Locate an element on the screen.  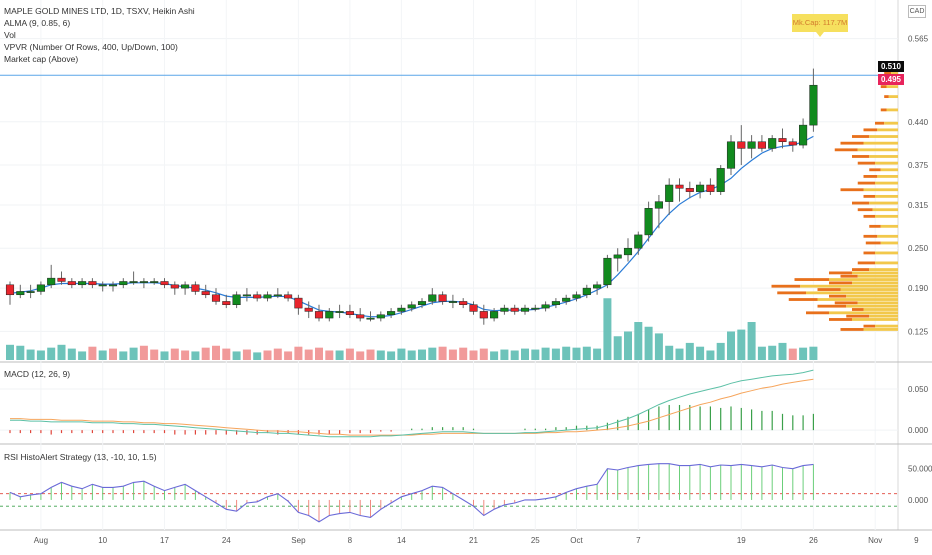
time-tick-label: 7 is located at coordinates (638, 540).